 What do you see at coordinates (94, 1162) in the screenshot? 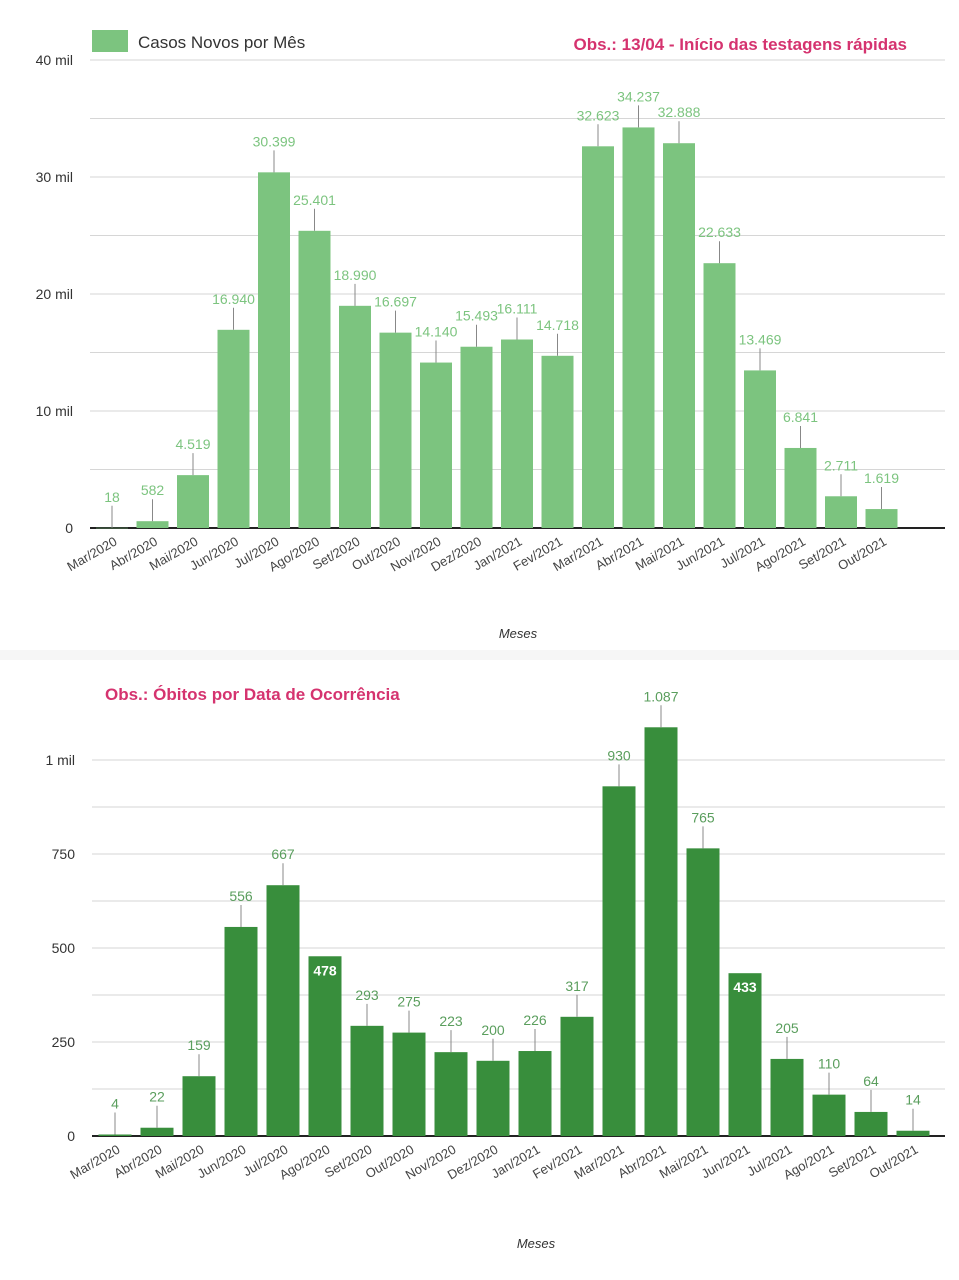
I see `x-tick-label: Mar/2020` at bounding box center [94, 1162].